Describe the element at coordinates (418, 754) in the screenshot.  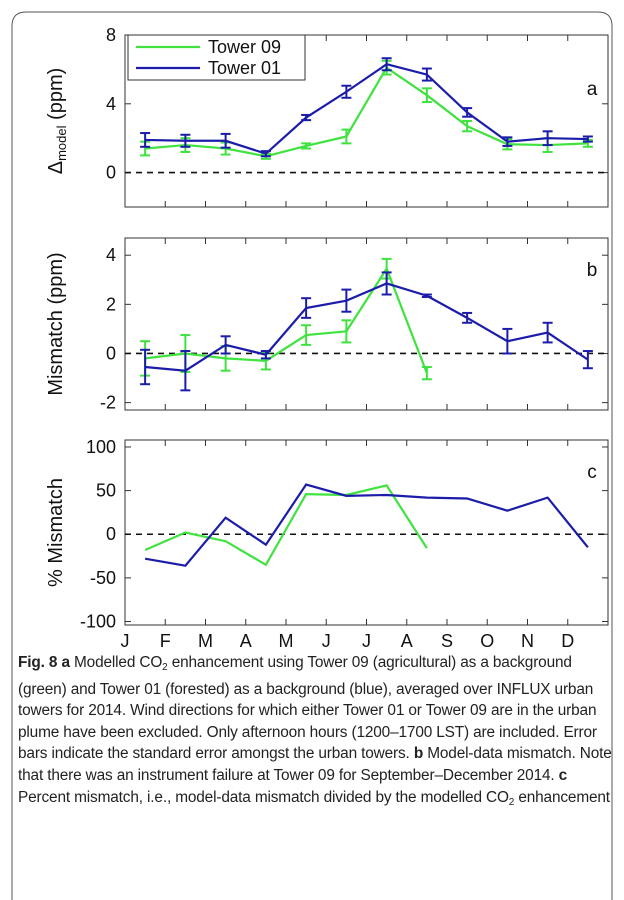
I see `caption-run: b` at that location.